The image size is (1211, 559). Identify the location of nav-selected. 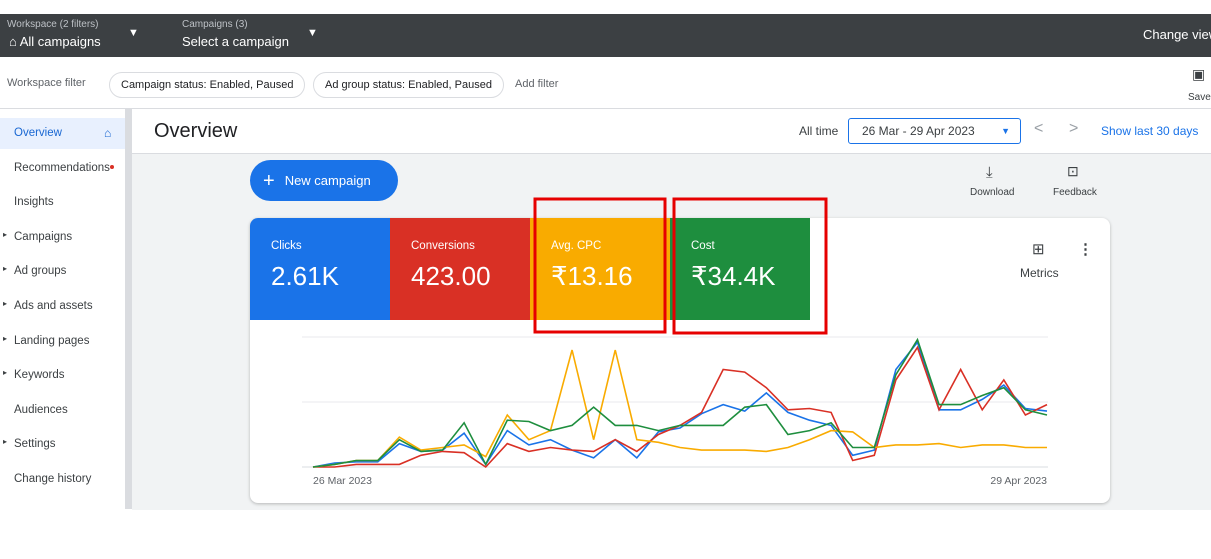
(62, 133).